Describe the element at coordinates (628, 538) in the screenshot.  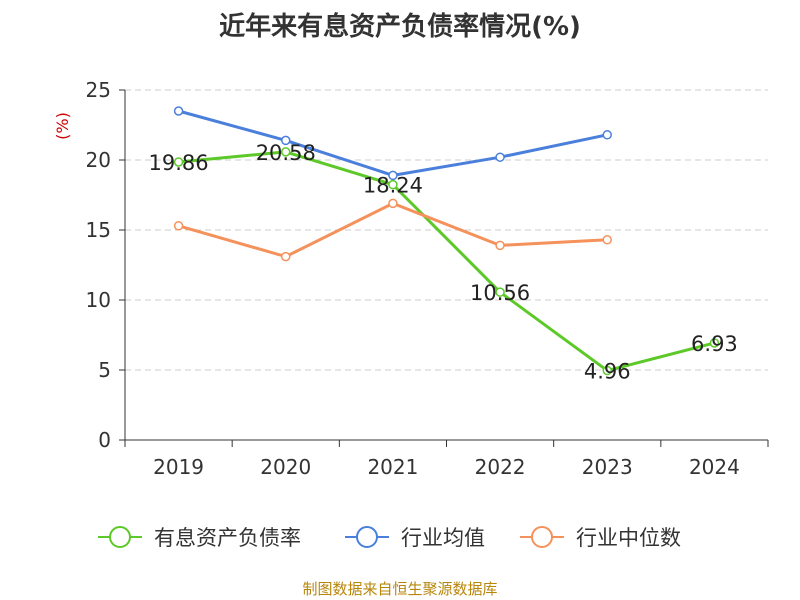
I see `legend-label: 行业中位数` at that location.